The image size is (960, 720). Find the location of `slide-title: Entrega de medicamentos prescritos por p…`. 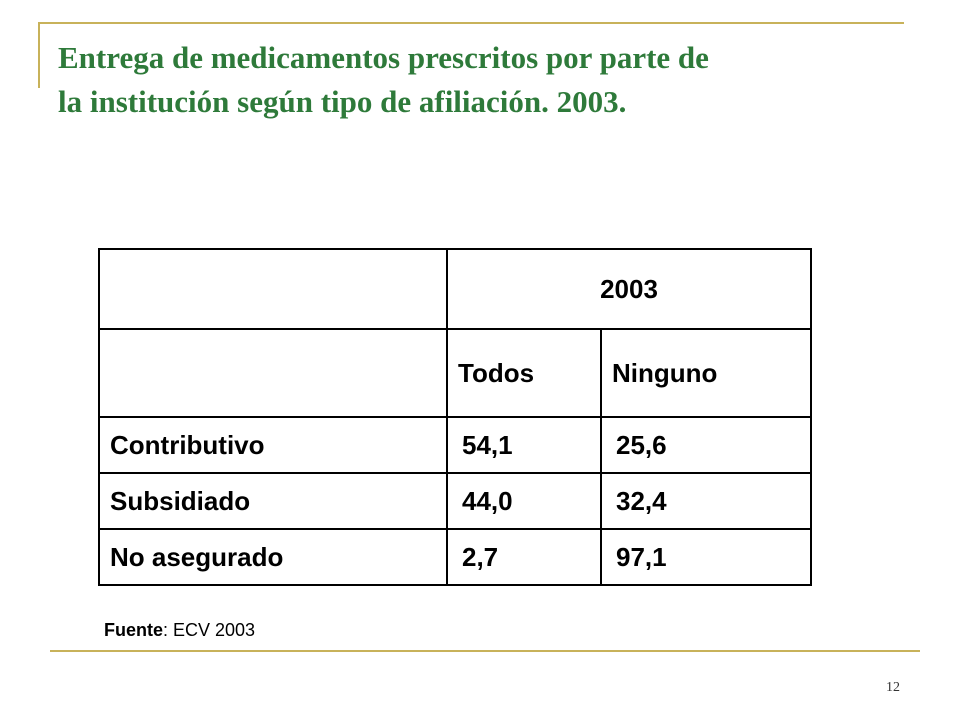

slide-title: Entrega de medicamentos prescritos por p… is located at coordinates (488, 80).